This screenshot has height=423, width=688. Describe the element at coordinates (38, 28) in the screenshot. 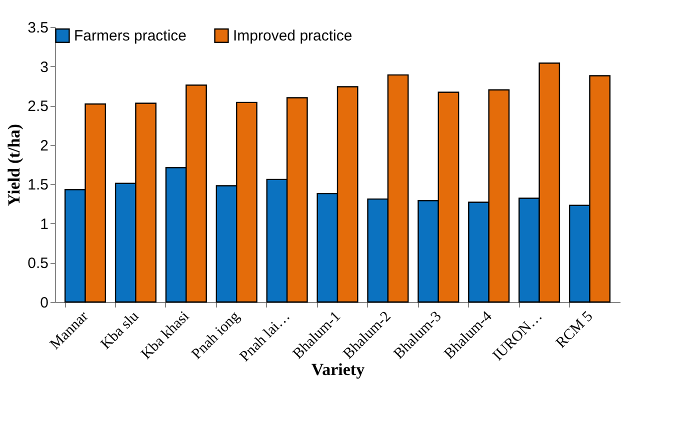

I see `y-tick-label: 3.5` at that location.